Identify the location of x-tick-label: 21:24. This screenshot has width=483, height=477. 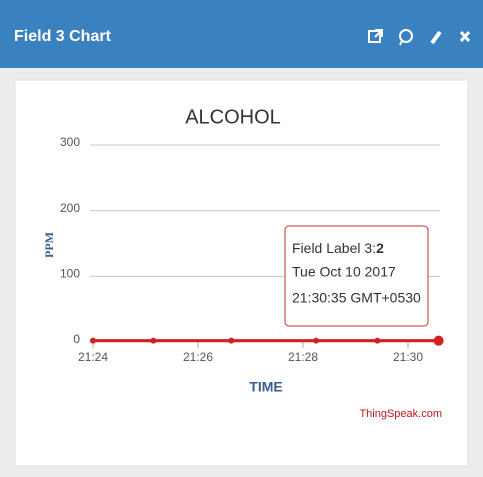
(93, 357).